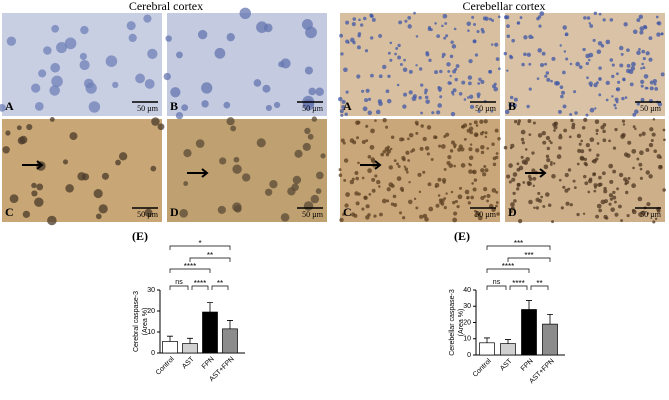 This screenshot has height=400, width=669. Describe the element at coordinates (487, 340) in the screenshot. I see `error-bar` at that location.